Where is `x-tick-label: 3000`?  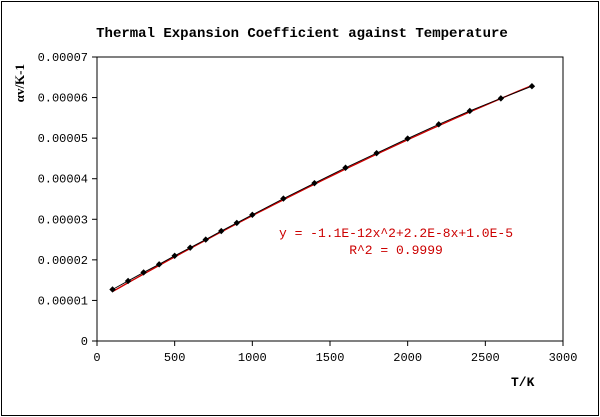
x-tick-label: 3000 is located at coordinates (563, 358).